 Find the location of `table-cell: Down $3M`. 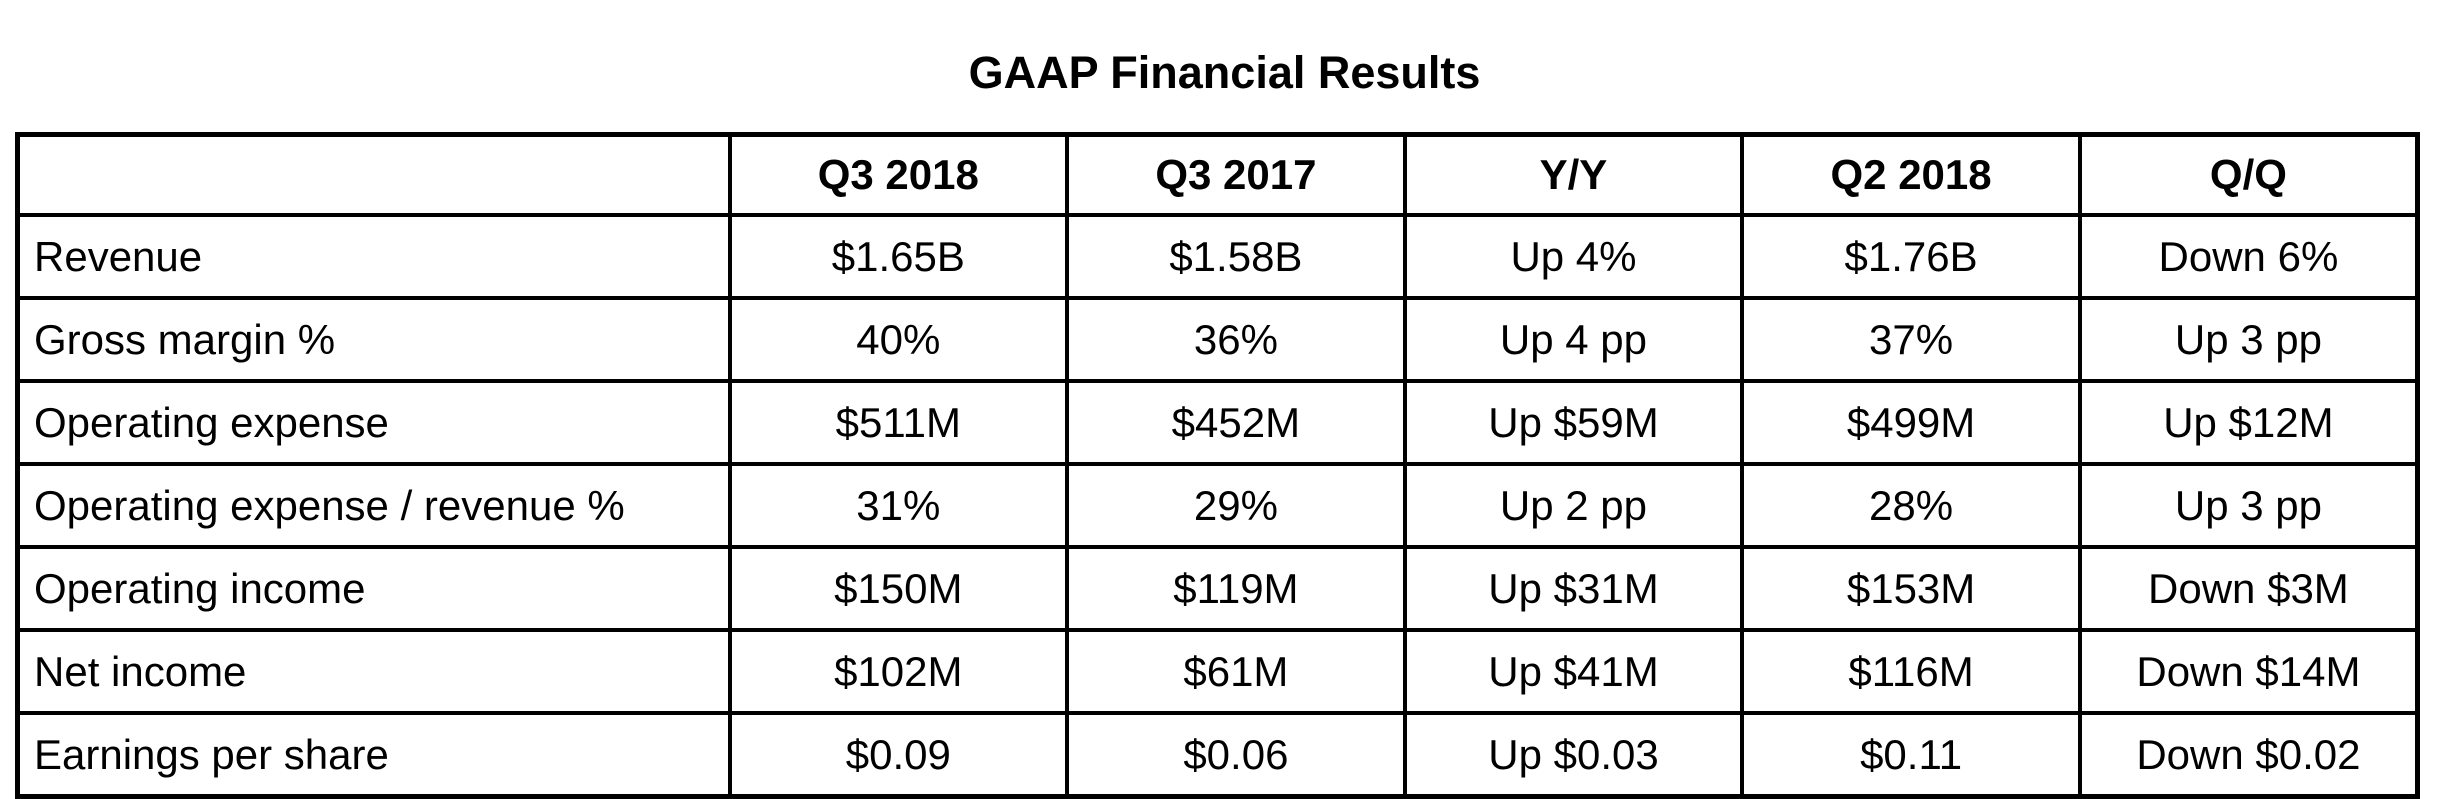

table-cell: Down $3M is located at coordinates (2248, 588).